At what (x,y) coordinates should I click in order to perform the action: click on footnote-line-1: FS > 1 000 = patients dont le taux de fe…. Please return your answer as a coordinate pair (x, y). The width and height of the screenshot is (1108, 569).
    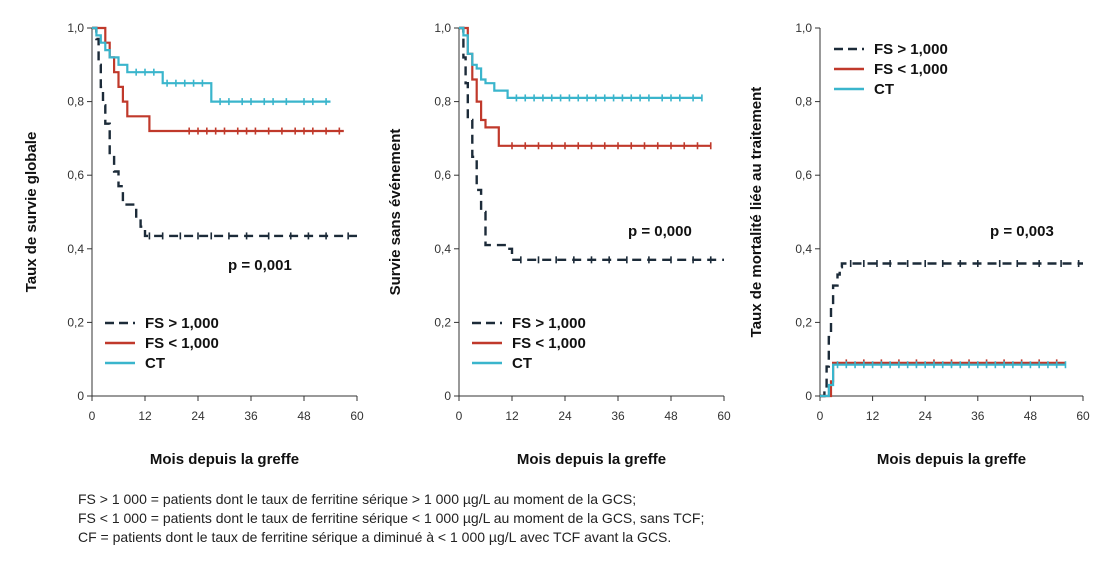
    Looking at the image, I should click on (357, 499).